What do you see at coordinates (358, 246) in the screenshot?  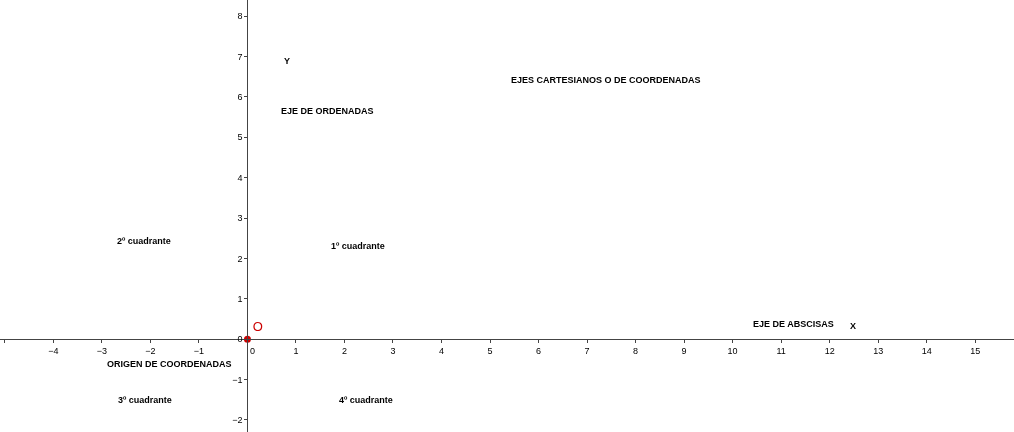 I see `annotation: 1º cuadrante` at bounding box center [358, 246].